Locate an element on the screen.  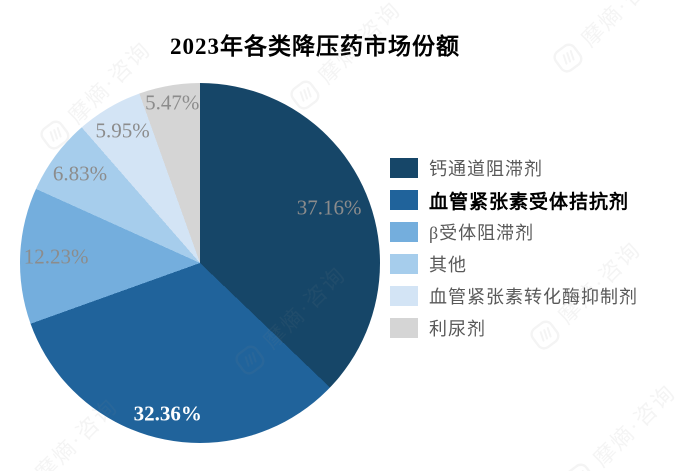
slice-label-3: 6.83% is located at coordinates (80, 173).